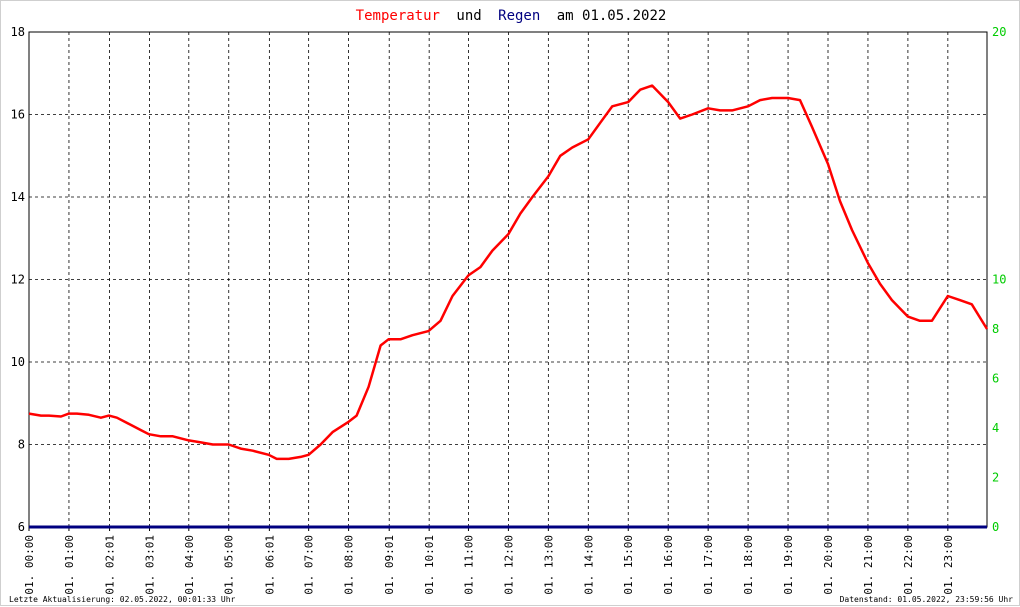 Image resolution: width=1020 pixels, height=607 pixels. What do you see at coordinates (868, 565) in the screenshot?
I see `x-tick-label: 01. 21:00` at bounding box center [868, 565].